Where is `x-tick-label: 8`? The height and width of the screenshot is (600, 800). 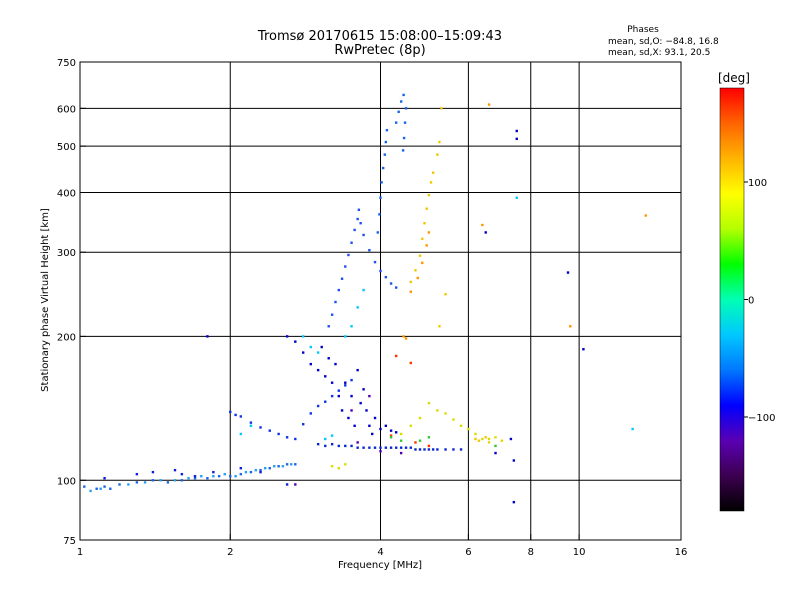
x-tick-label: 8 is located at coordinates (531, 552).